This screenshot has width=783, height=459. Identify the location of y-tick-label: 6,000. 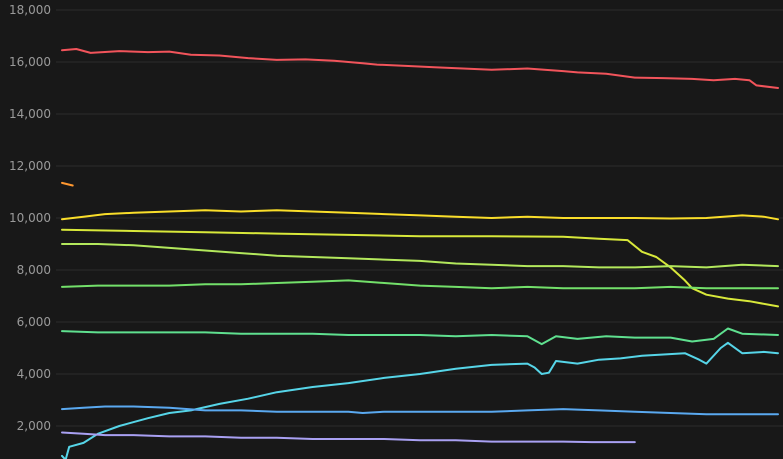
(34, 322).